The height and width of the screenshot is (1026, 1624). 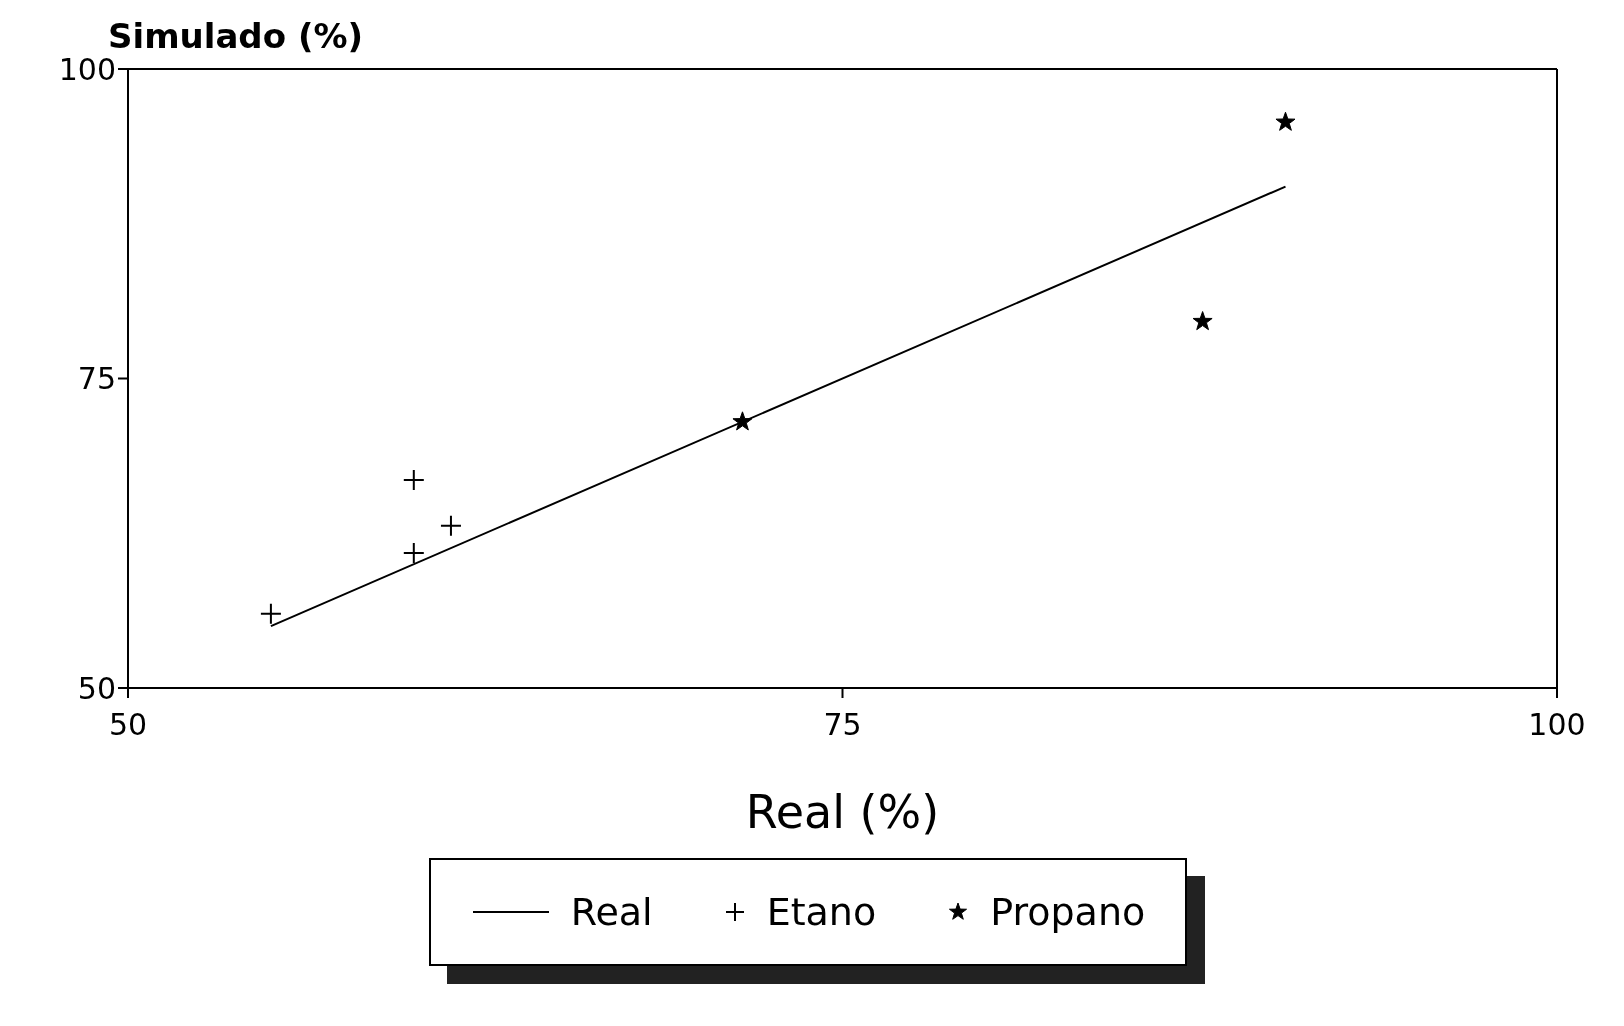 I want to click on x-axis-title: Real (%), so click(x=842, y=812).